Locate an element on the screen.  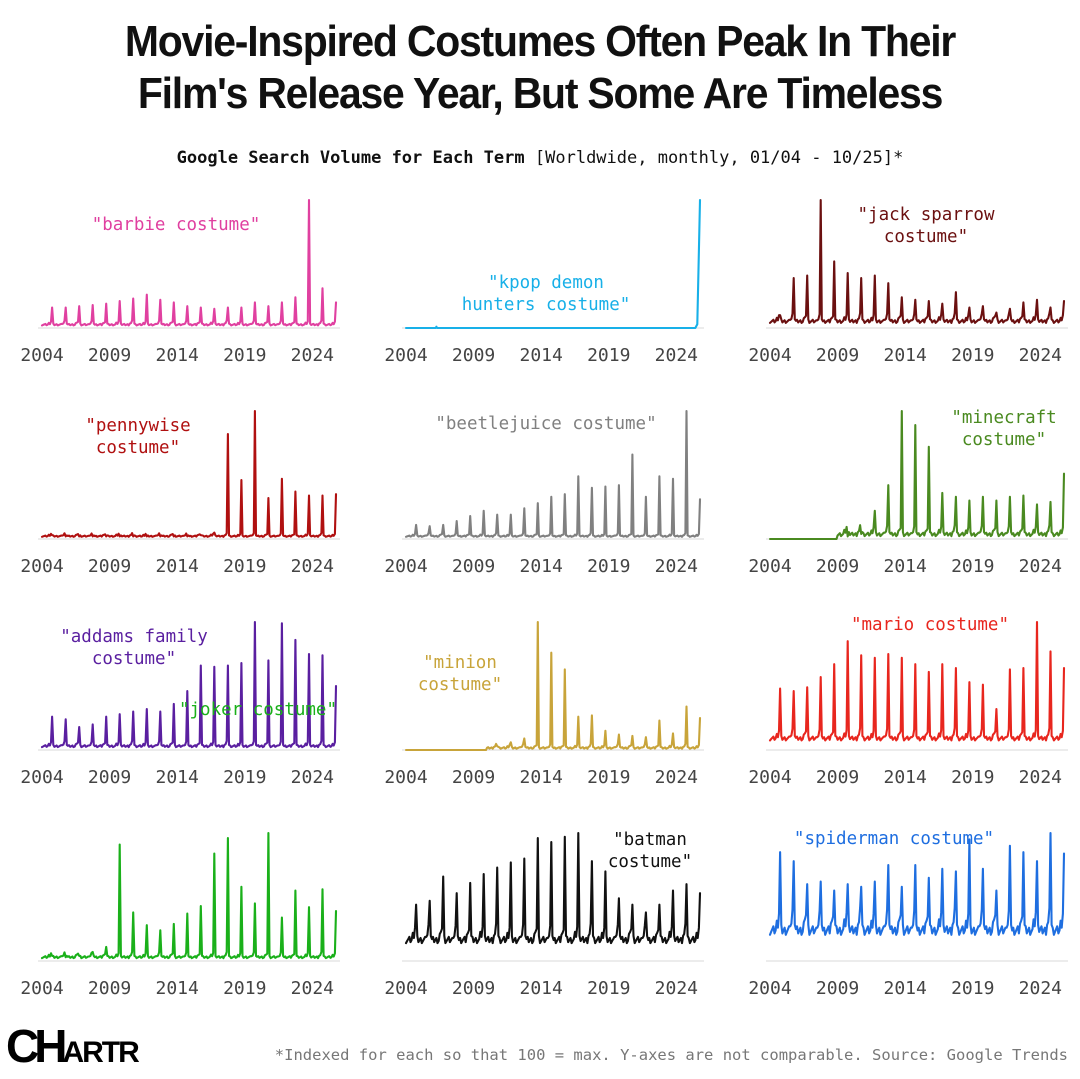
series-label: "joker costume" is located at coordinates (258, 710).